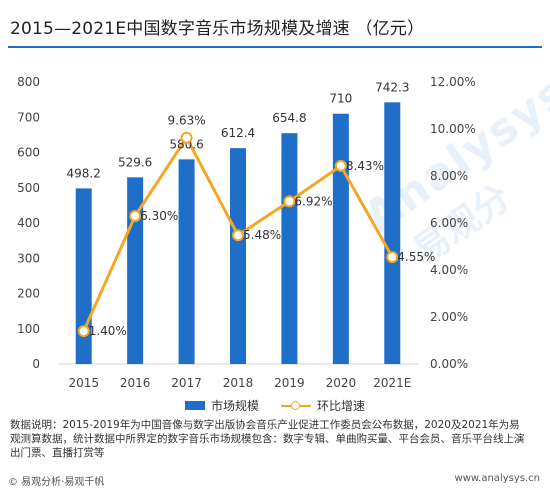 The height and width of the screenshot is (492, 550). I want to click on x-tick-label: 2017, so click(186, 383).